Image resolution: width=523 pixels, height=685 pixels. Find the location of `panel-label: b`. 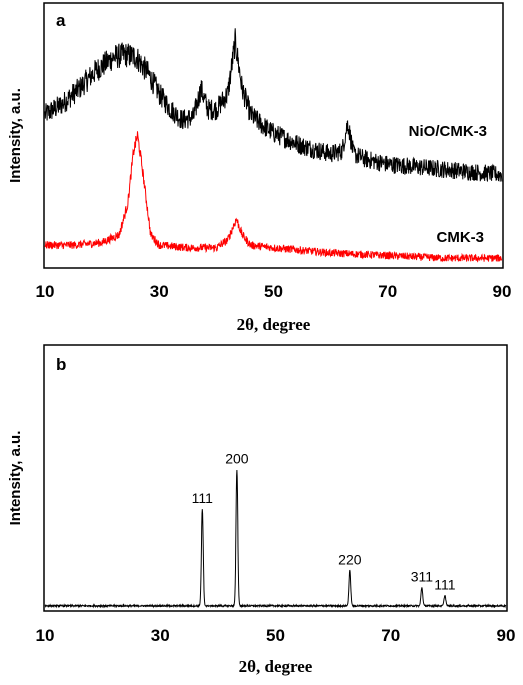

panel-label: b is located at coordinates (61, 364).